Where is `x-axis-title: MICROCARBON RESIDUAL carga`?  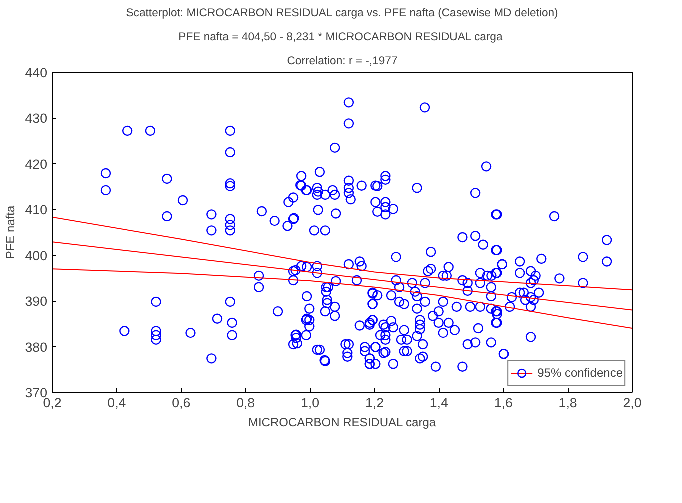 x-axis-title: MICROCARBON RESIDUAL carga is located at coordinates (342, 423).